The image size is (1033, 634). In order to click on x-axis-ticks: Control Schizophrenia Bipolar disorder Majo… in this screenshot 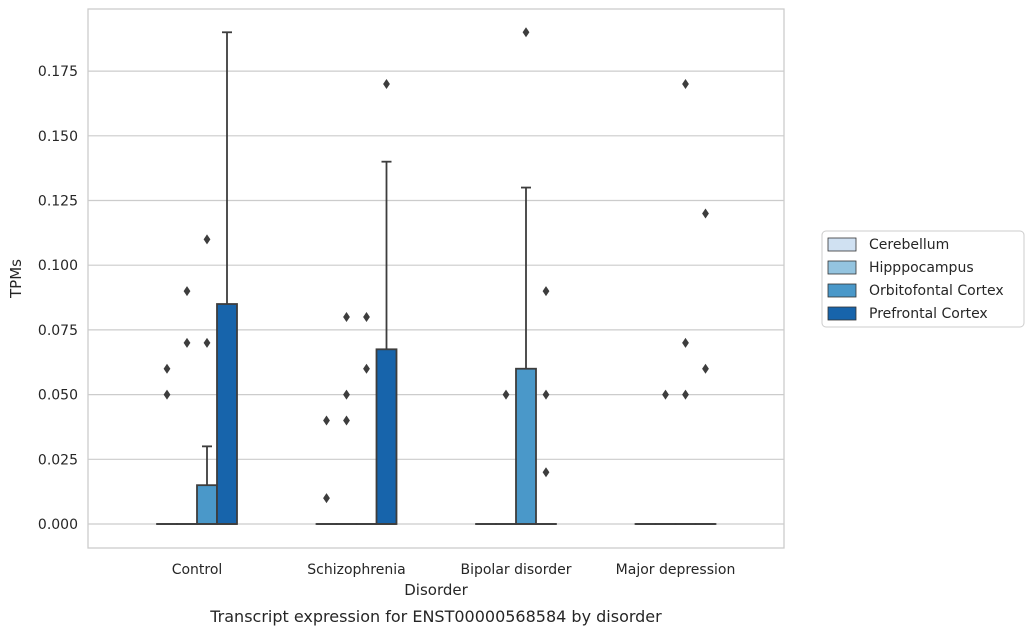, I will do `click(454, 570)`.